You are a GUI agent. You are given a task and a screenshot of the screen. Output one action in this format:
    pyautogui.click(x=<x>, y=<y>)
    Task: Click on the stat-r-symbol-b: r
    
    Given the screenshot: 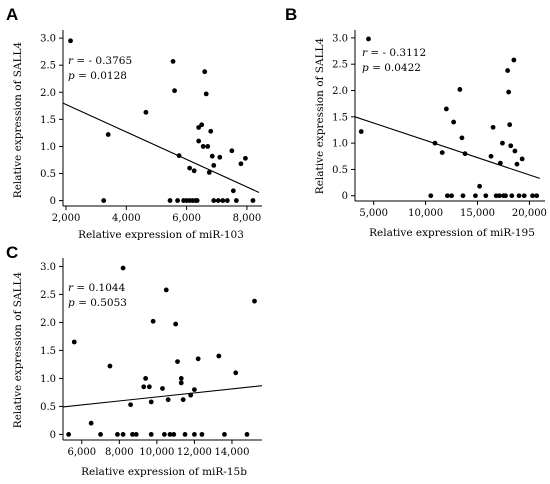 What is the action you would take?
    pyautogui.click(x=365, y=53)
    